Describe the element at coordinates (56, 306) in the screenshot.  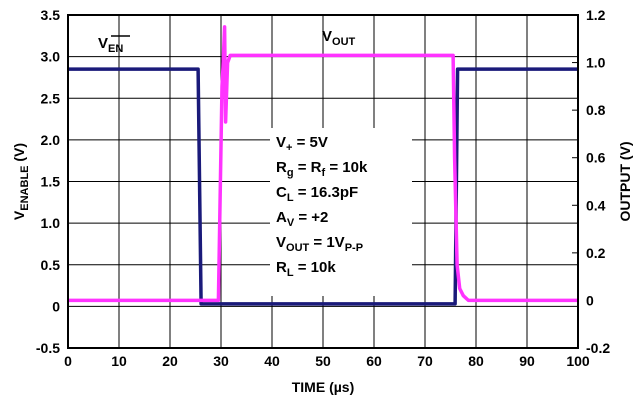
I see `left-y-tick-label: 0` at that location.